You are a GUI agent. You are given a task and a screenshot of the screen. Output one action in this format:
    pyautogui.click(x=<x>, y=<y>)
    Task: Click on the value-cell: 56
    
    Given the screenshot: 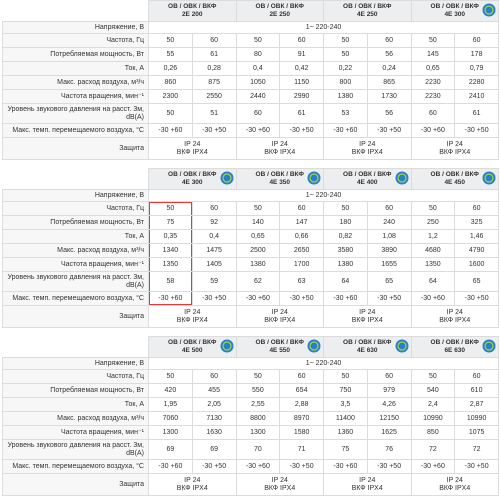 What is the action you would take?
    pyautogui.click(x=389, y=54)
    